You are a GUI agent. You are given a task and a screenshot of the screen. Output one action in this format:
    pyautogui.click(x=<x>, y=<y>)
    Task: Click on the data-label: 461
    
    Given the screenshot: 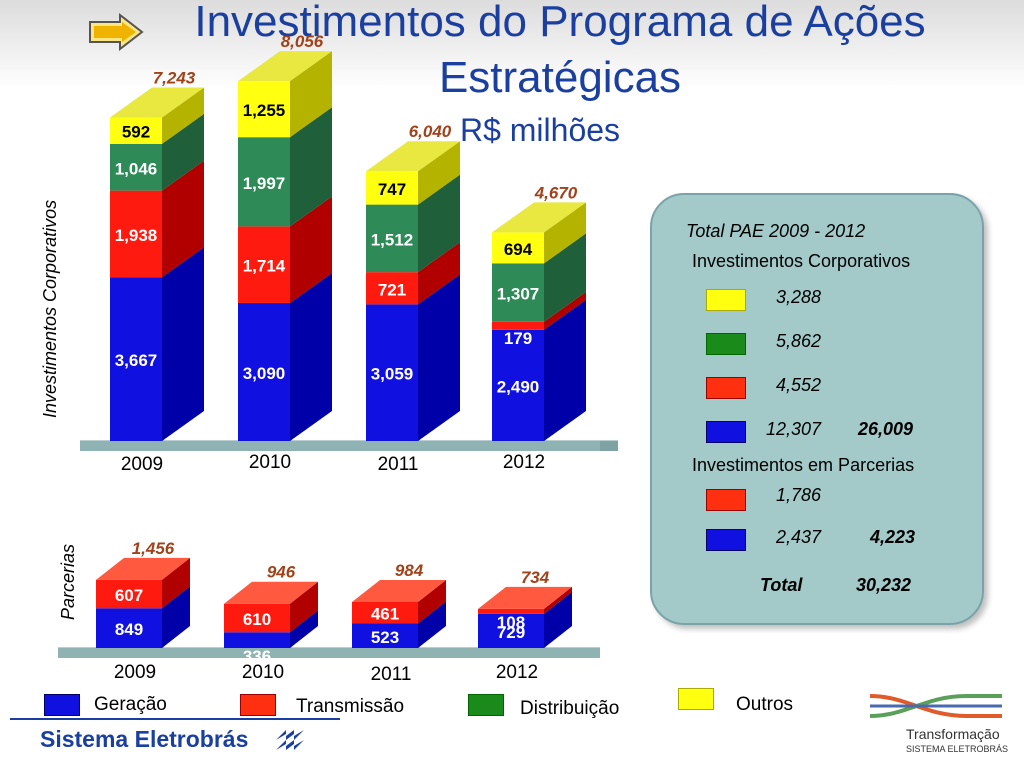 What is the action you would take?
    pyautogui.click(x=385, y=614)
    